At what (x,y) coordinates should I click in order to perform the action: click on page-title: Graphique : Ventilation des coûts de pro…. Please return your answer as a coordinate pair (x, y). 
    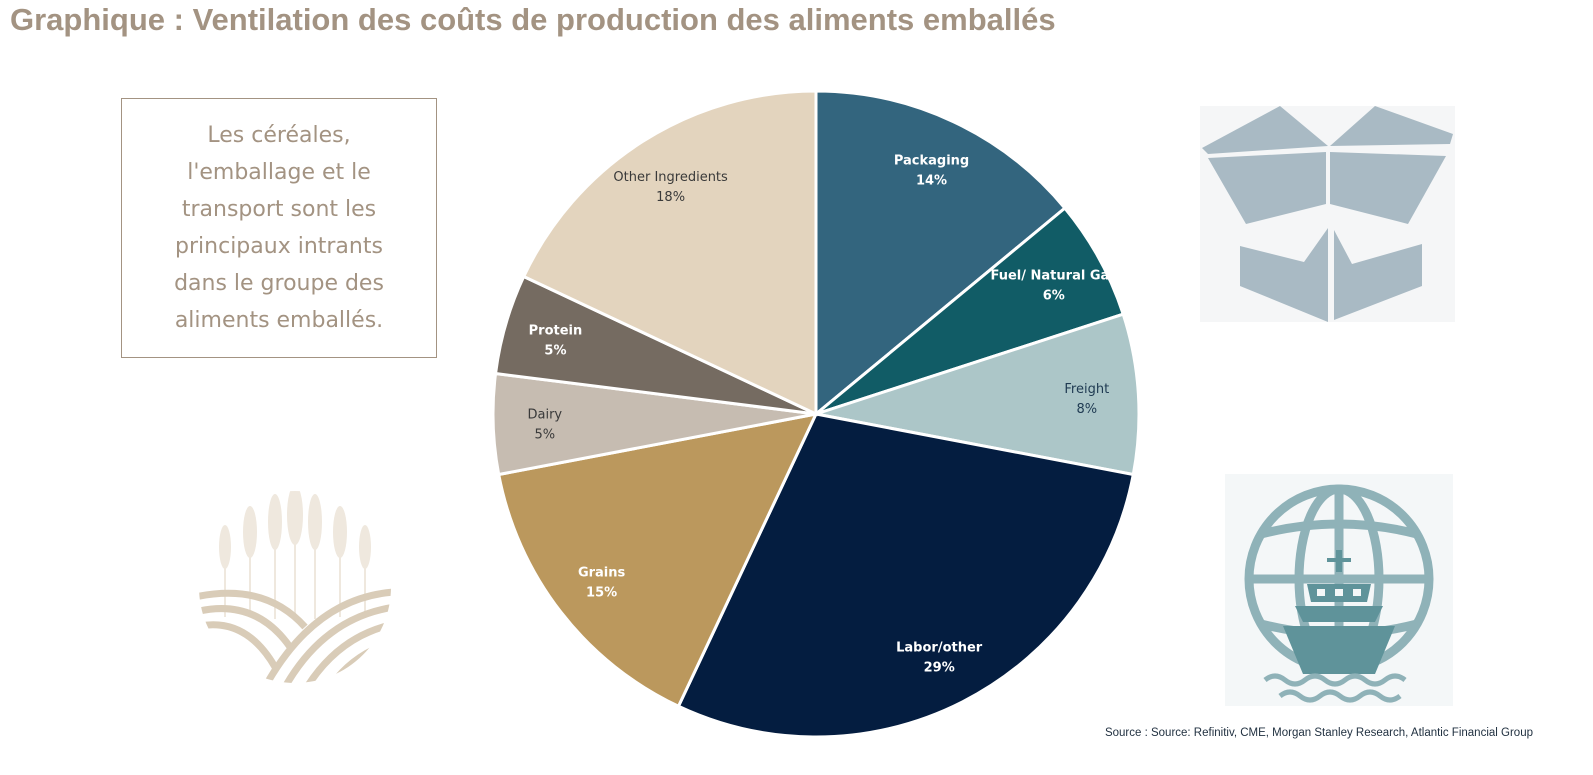
    Looking at the image, I should click on (533, 19).